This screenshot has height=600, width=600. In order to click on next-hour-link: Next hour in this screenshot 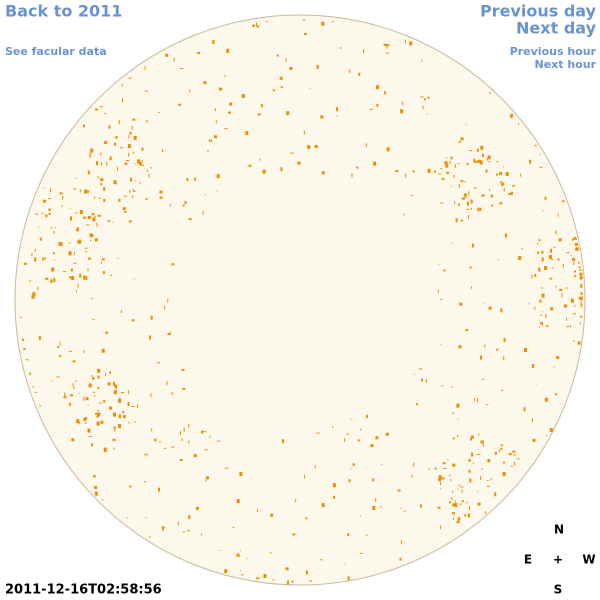, I will do `click(566, 64)`.